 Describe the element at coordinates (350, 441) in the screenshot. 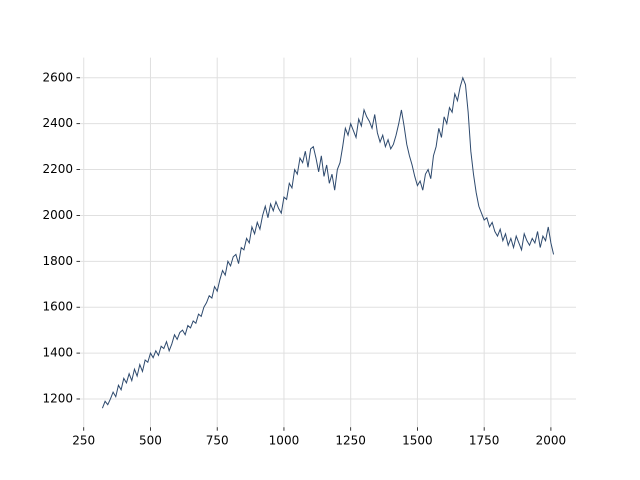

I see `x-tick-label: 1250` at that location.